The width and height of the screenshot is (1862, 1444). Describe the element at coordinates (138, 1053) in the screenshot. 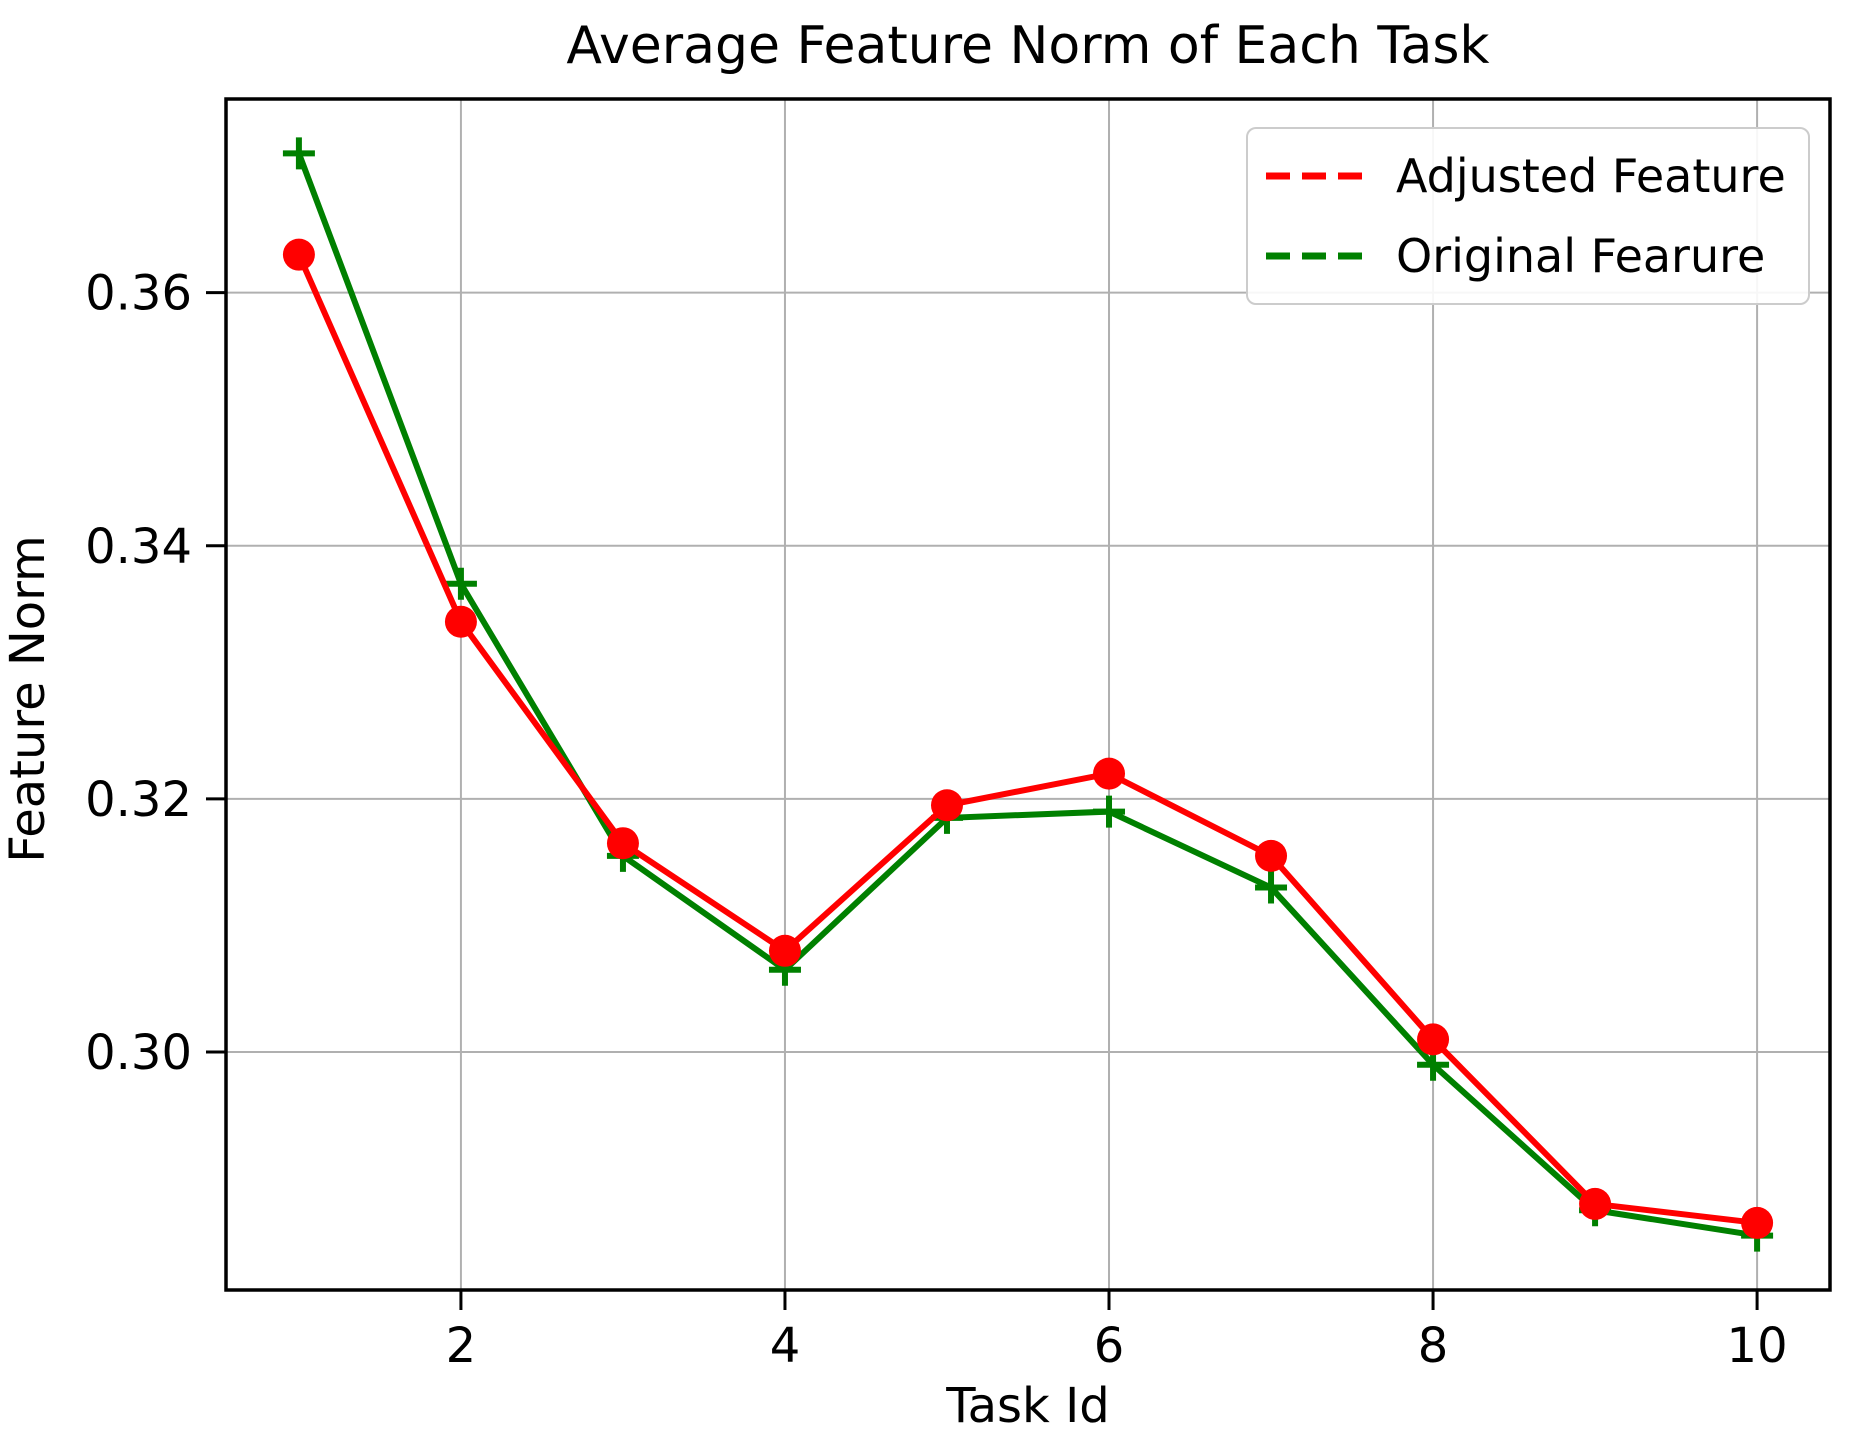

I see `y-tick-label: 0.30` at that location.